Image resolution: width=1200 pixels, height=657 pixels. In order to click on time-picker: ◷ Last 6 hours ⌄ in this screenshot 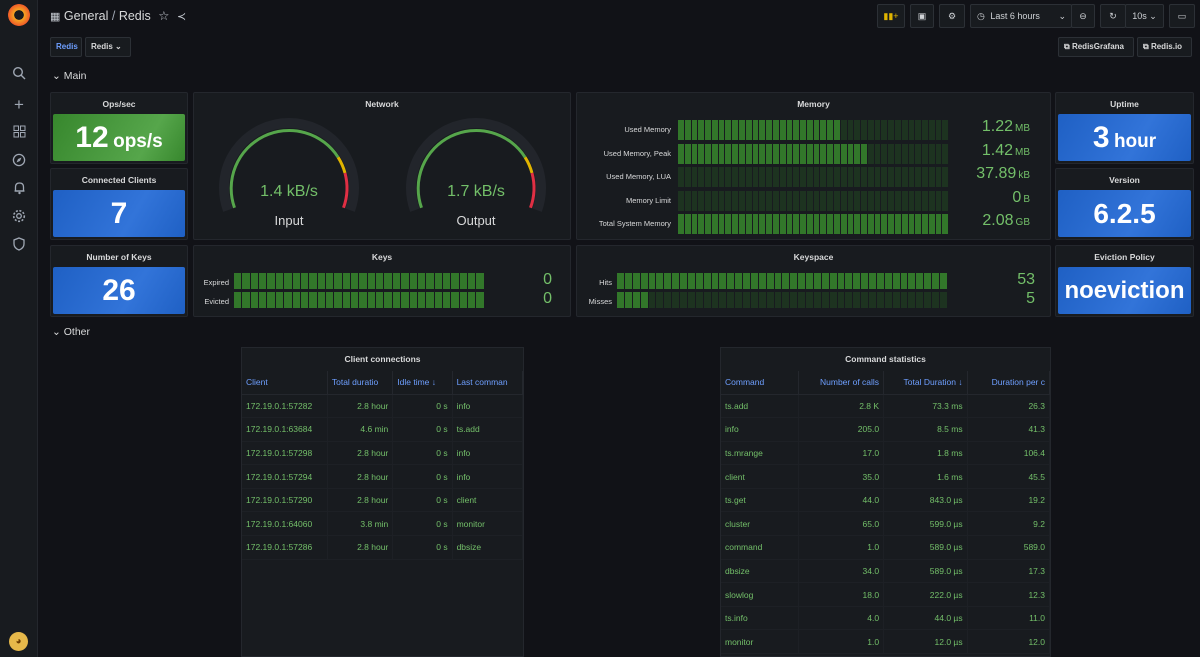, I will do `click(1021, 16)`.